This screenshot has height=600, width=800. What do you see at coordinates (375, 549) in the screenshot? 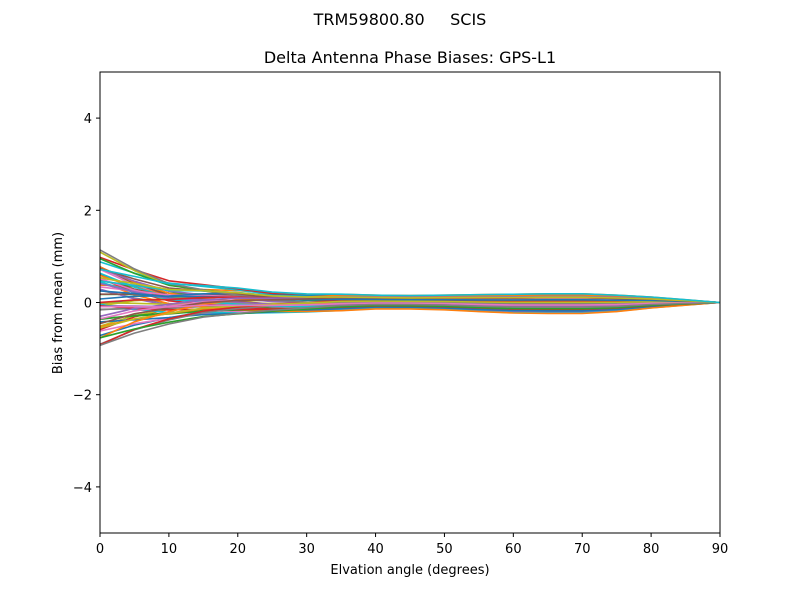
I see `svg-text: 40` at bounding box center [375, 549].